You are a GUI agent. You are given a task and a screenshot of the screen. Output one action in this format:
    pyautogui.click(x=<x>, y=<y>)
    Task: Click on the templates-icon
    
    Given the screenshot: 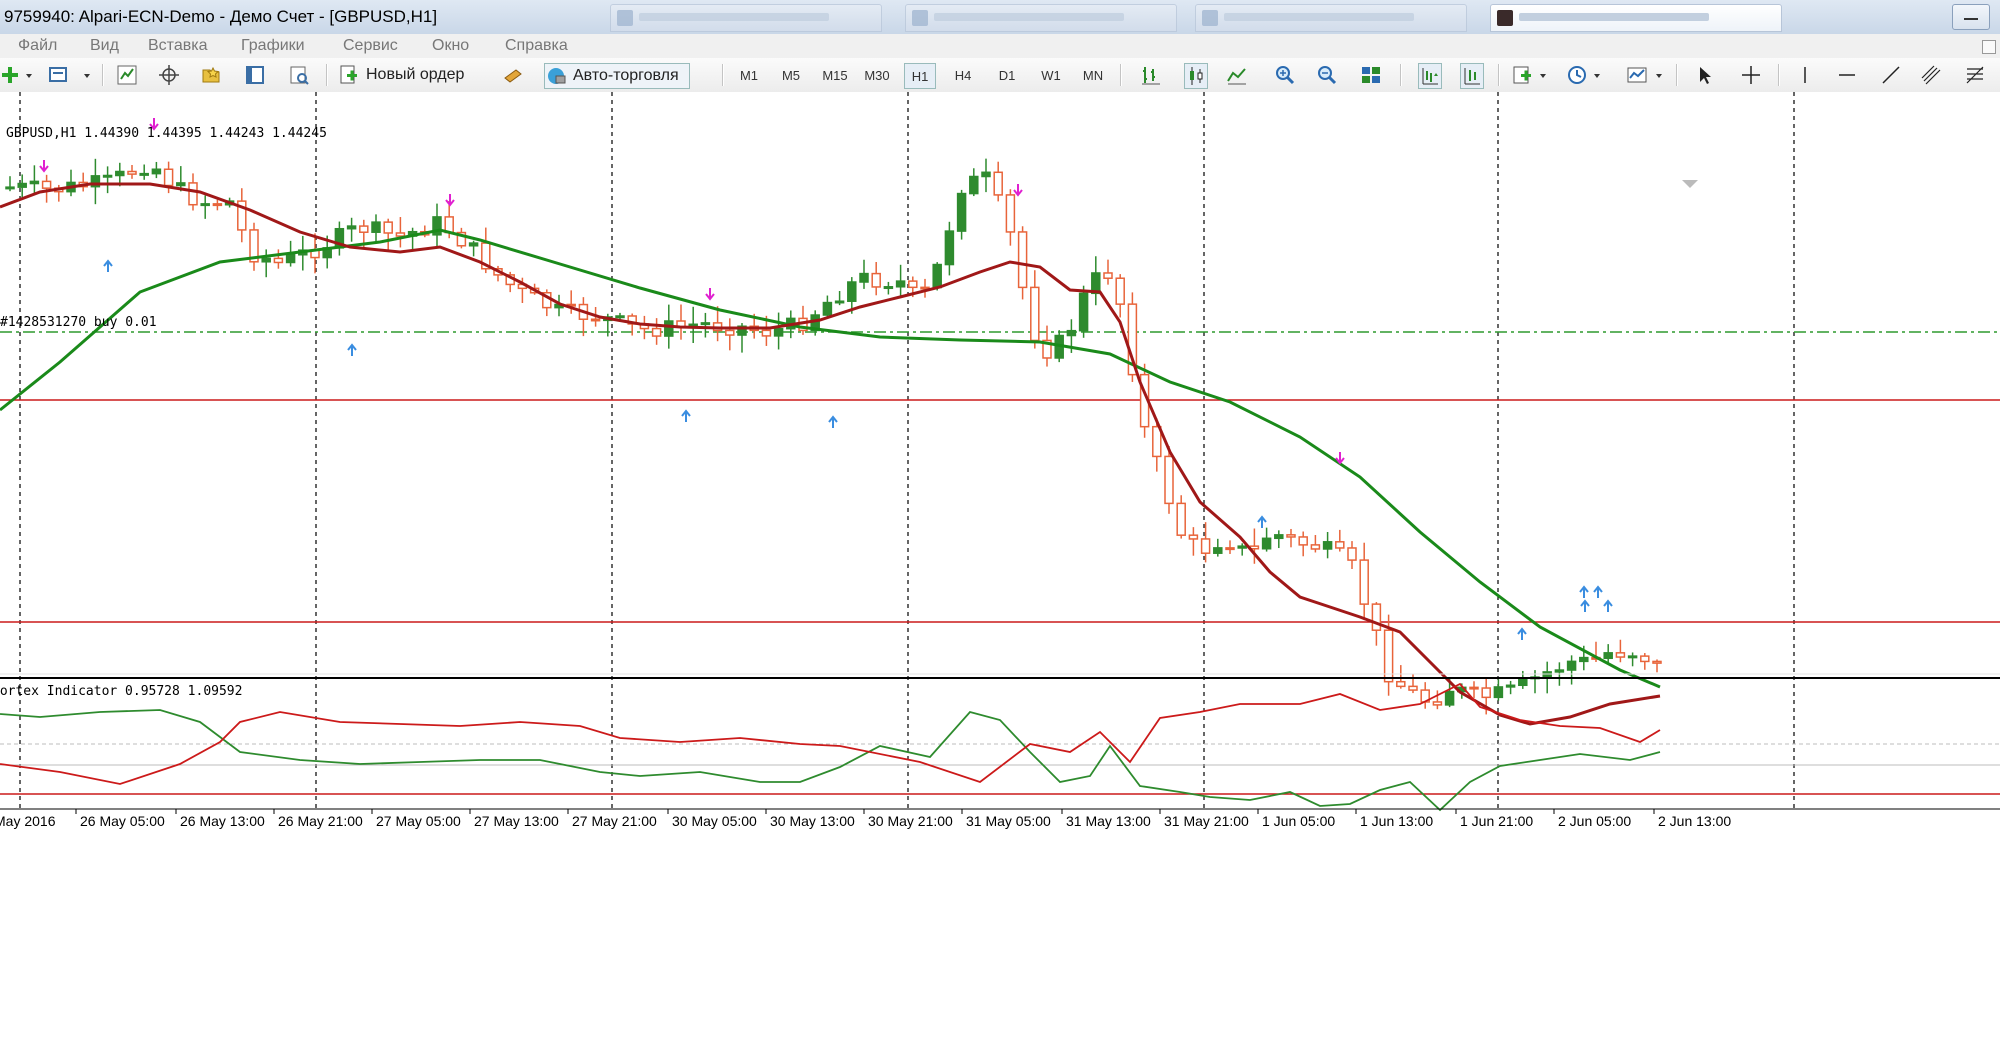 What is the action you would take?
    pyautogui.click(x=1637, y=75)
    